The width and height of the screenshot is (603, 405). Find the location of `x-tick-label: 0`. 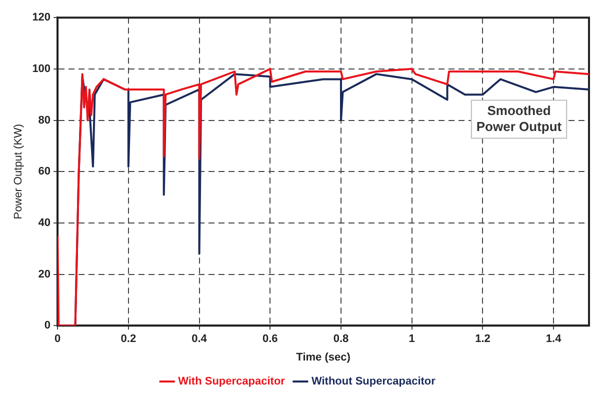

x-tick-label: 0 is located at coordinates (57, 339).